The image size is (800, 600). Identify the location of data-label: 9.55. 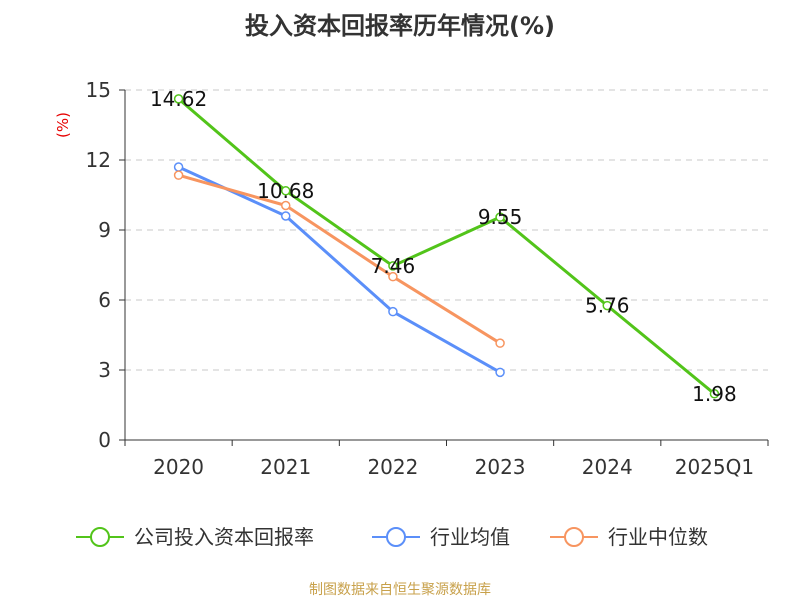
(500, 217).